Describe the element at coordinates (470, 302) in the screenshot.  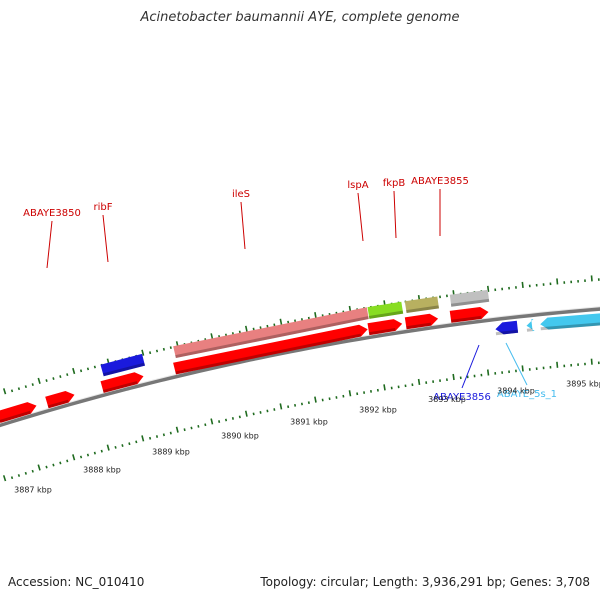
I see `gene-block-ABAYE3855-shade` at that location.